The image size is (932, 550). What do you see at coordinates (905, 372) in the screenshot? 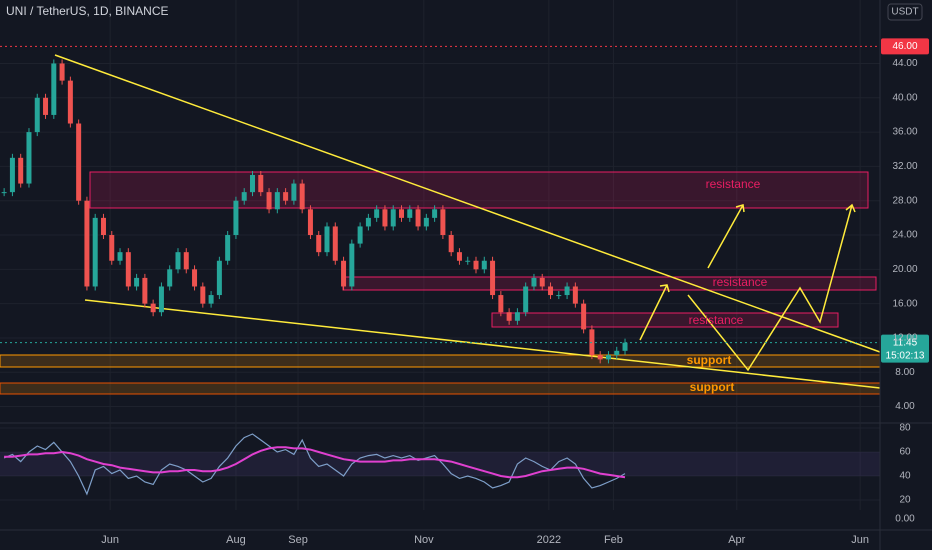
I see `y-tick-label: 8.00` at bounding box center [905, 372].